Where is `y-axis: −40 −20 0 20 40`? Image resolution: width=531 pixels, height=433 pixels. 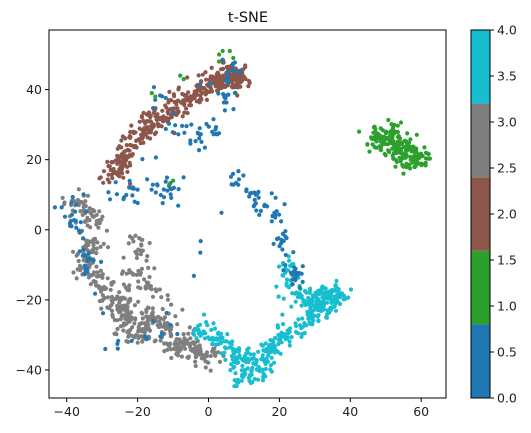 y-axis: −40 −20 0 20 40 is located at coordinates (32, 229).